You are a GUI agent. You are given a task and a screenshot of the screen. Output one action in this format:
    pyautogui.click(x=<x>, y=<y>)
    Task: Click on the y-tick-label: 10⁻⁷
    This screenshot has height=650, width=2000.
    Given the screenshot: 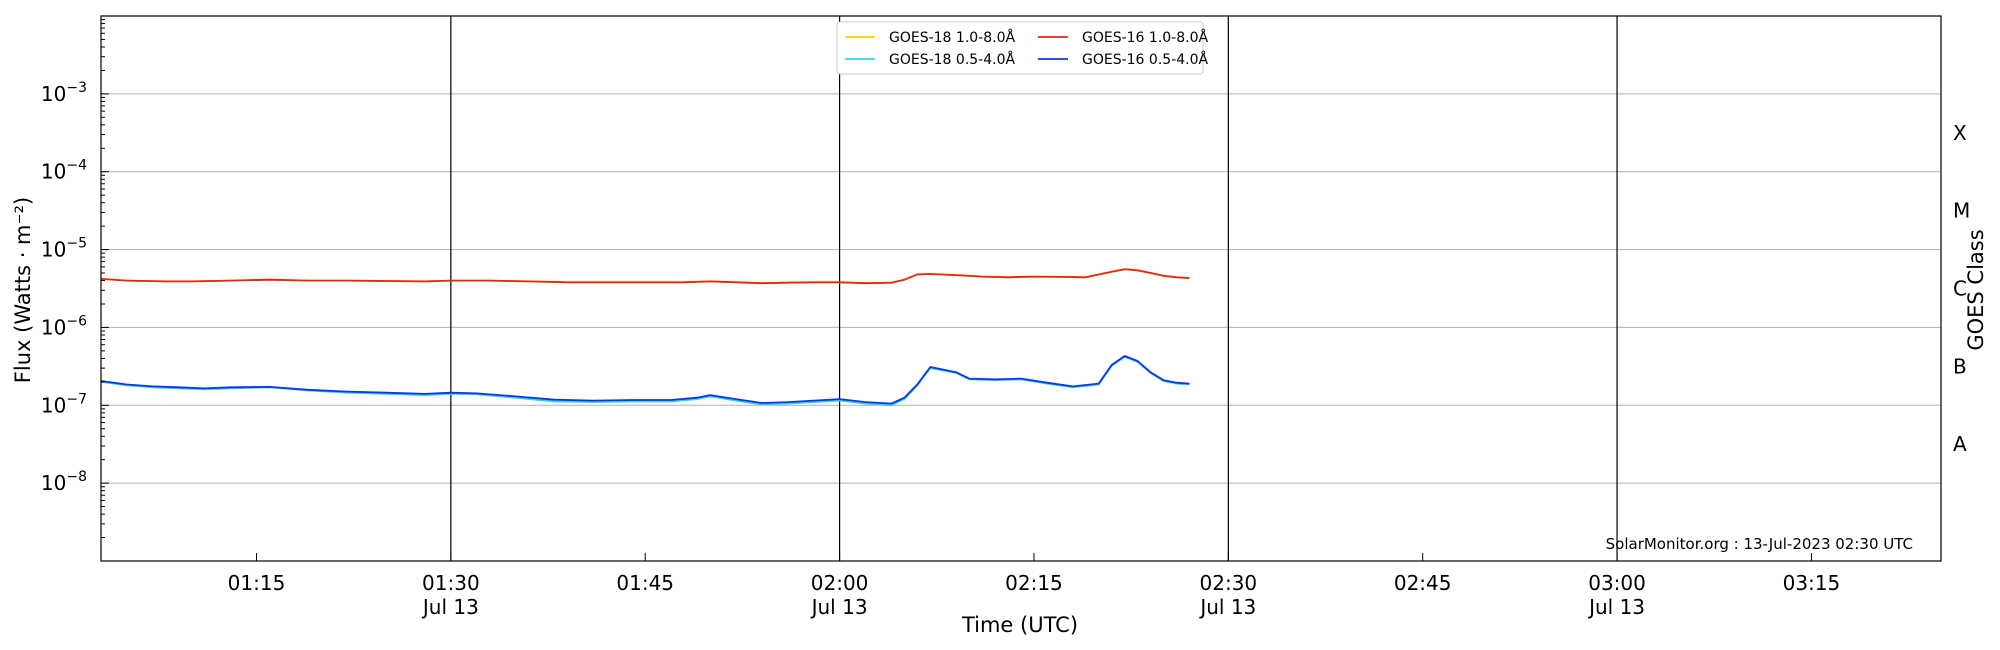 What is the action you would take?
    pyautogui.click(x=64, y=404)
    